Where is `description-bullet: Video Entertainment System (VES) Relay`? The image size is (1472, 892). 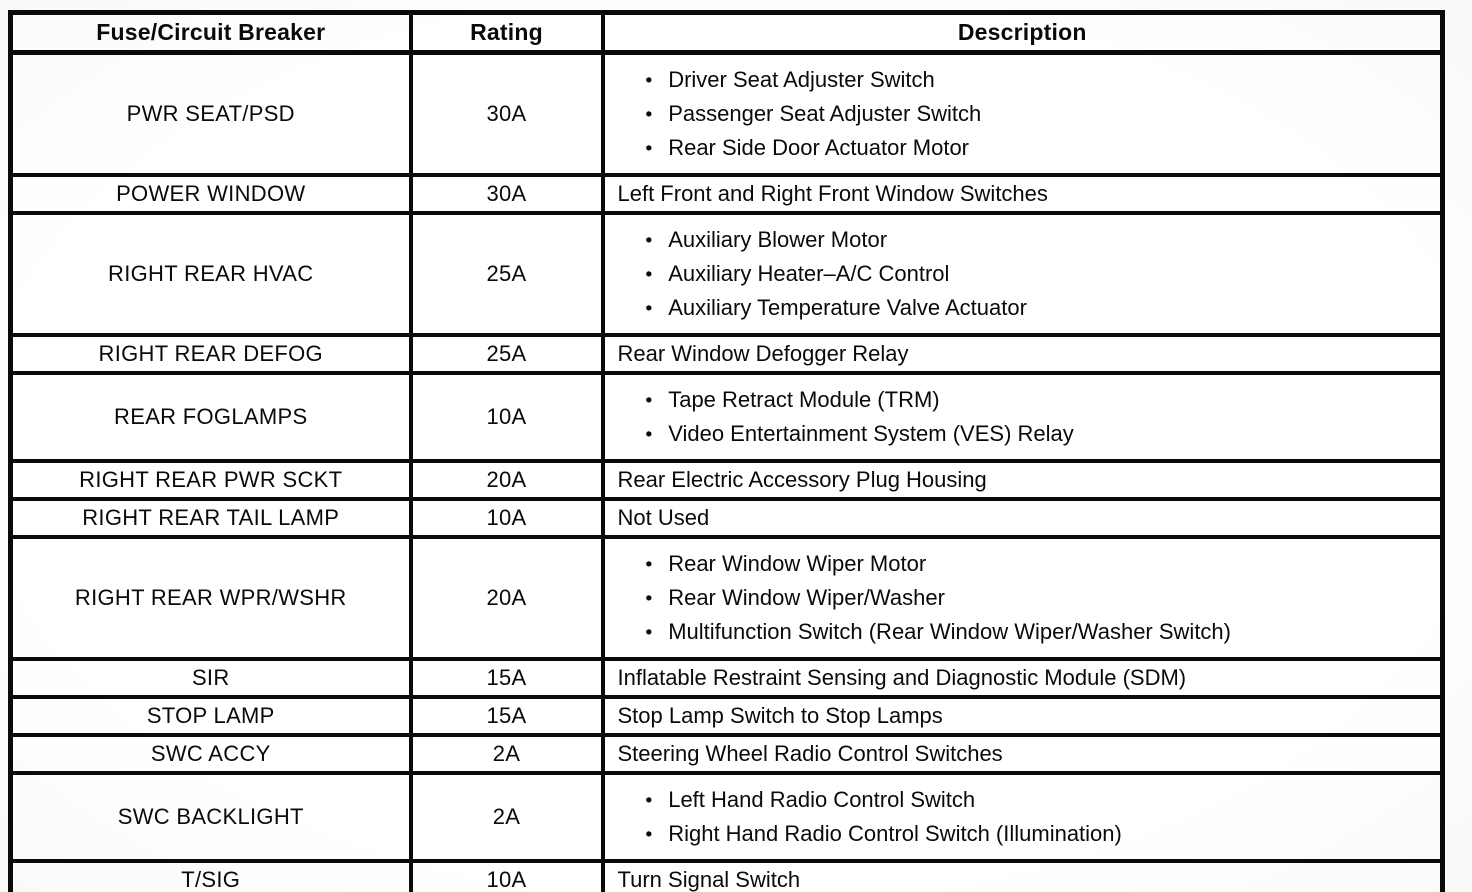
description-bullet: Video Entertainment System (VES) Relay is located at coordinates (1041, 434).